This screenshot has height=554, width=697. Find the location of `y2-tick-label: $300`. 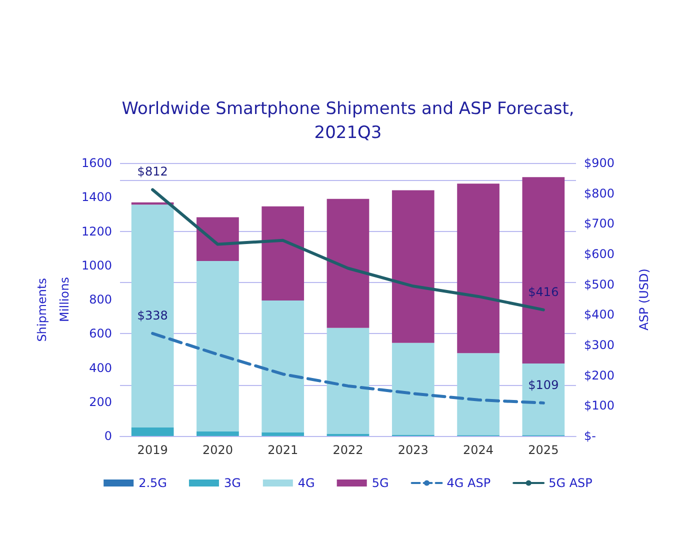

y2-tick-label: $300 is located at coordinates (599, 345).